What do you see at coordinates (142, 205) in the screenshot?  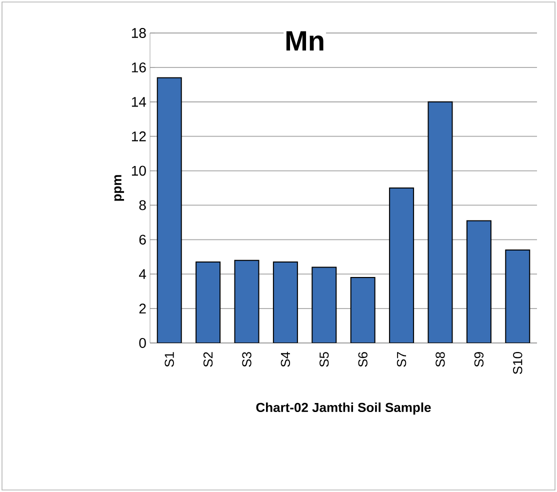 I see `y-tick-label: 8` at bounding box center [142, 205].